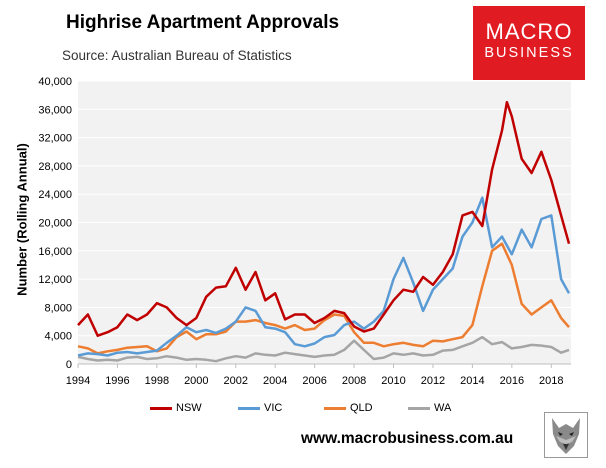 Image resolution: width=606 pixels, height=468 pixels. I want to click on x-tick-label: 2006, so click(314, 381).